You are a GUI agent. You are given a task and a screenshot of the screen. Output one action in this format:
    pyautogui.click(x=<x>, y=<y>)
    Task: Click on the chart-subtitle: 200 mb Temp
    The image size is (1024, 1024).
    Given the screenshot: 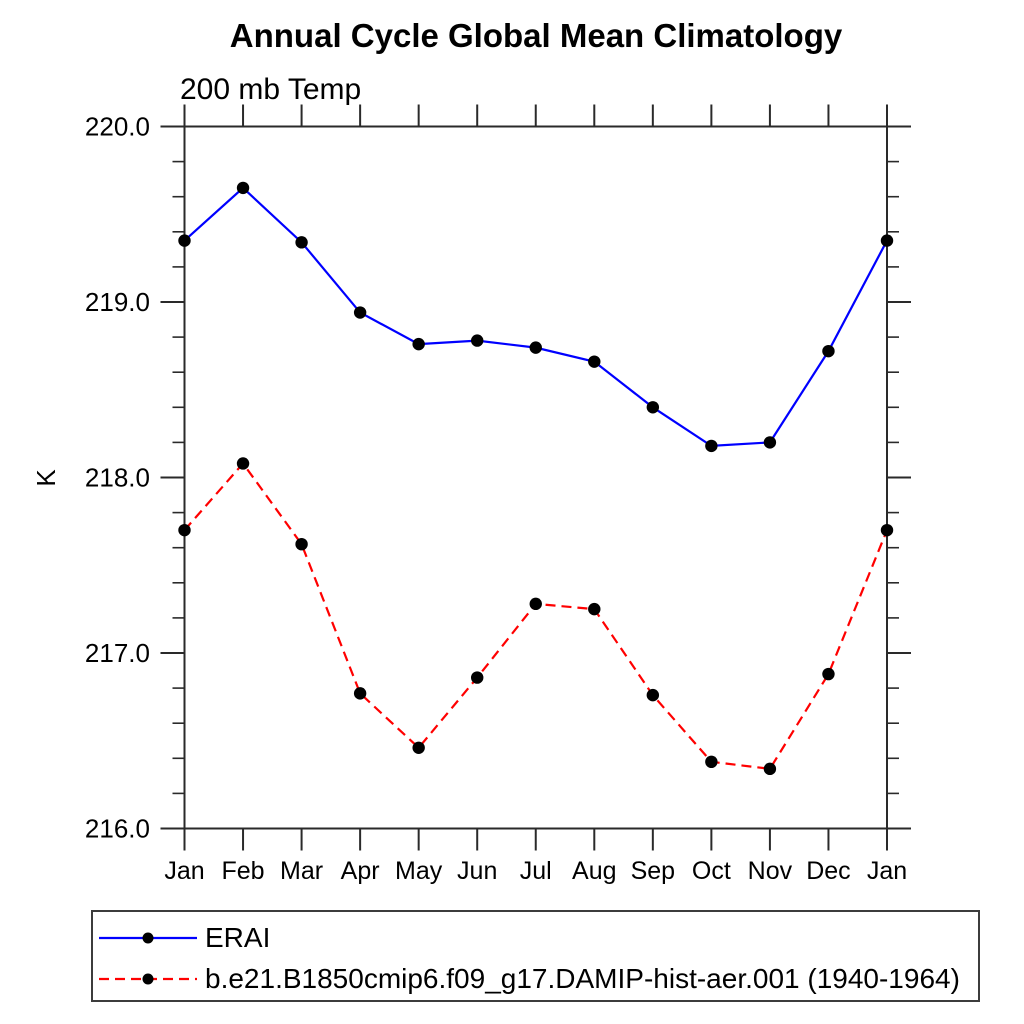 What is the action you would take?
    pyautogui.click(x=271, y=89)
    